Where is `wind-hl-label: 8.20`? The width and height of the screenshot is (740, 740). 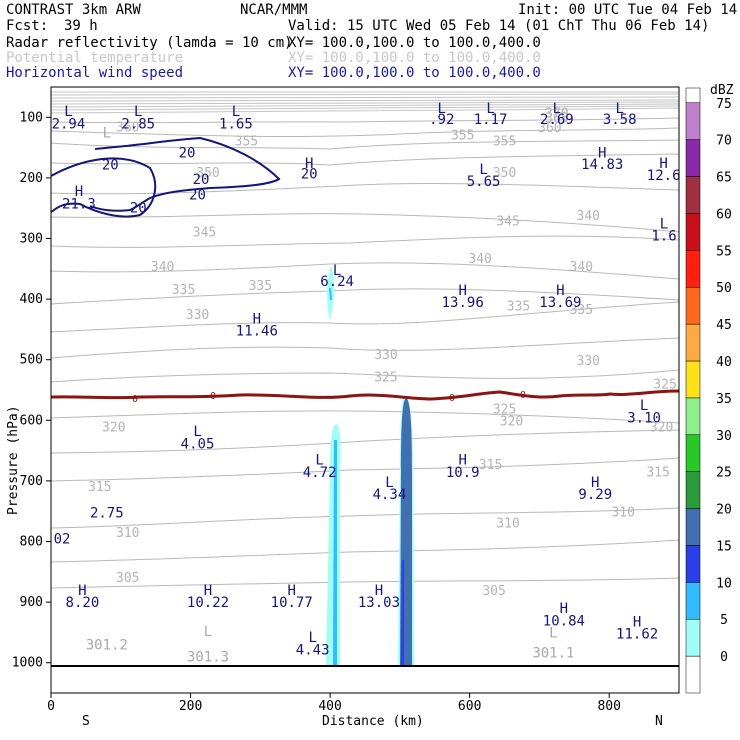
wind-hl-label: 8.20 is located at coordinates (83, 603).